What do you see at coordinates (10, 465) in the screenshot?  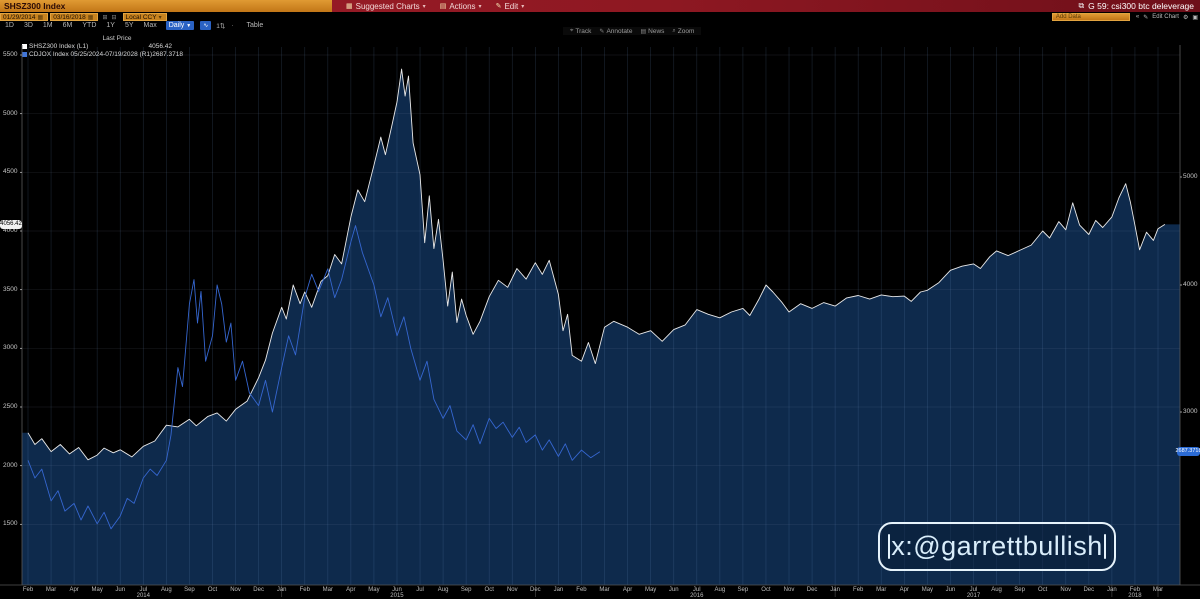 I see `left-axis-tick-label: 2000` at bounding box center [10, 465].